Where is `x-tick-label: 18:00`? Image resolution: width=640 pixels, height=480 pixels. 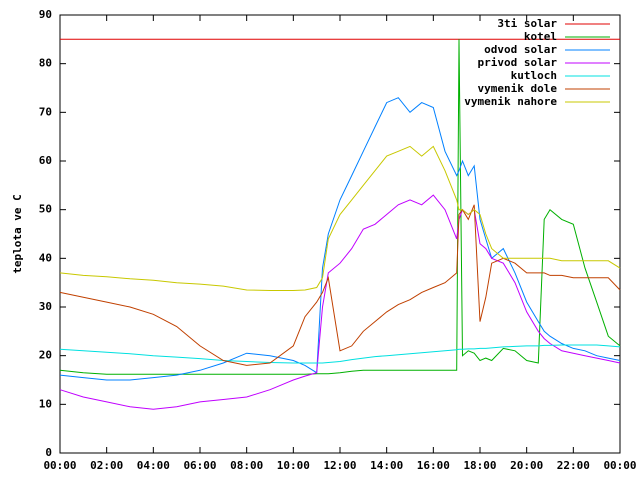 x-tick-label: 18:00 is located at coordinates (479, 465).